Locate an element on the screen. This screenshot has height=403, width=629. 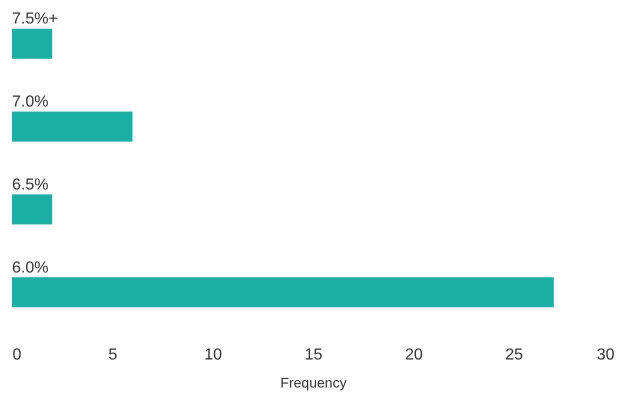
x-tick-label: 0 is located at coordinates (17, 355).